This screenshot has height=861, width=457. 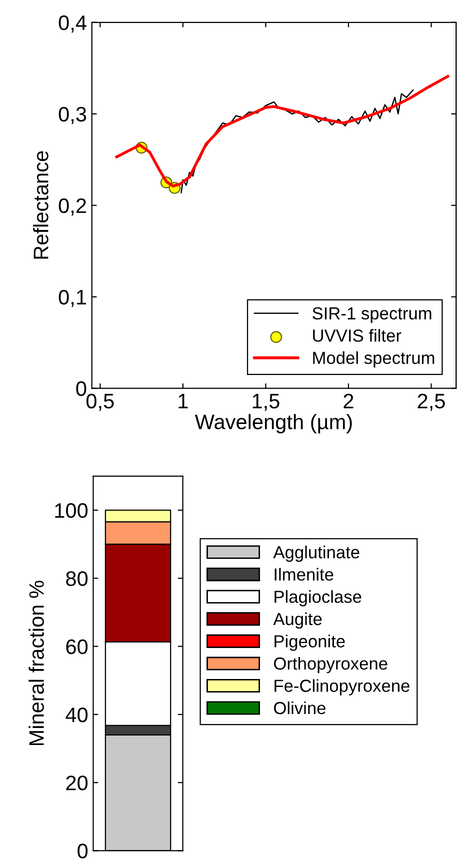 I want to click on y-tick-label: 0,1, so click(x=72, y=299).